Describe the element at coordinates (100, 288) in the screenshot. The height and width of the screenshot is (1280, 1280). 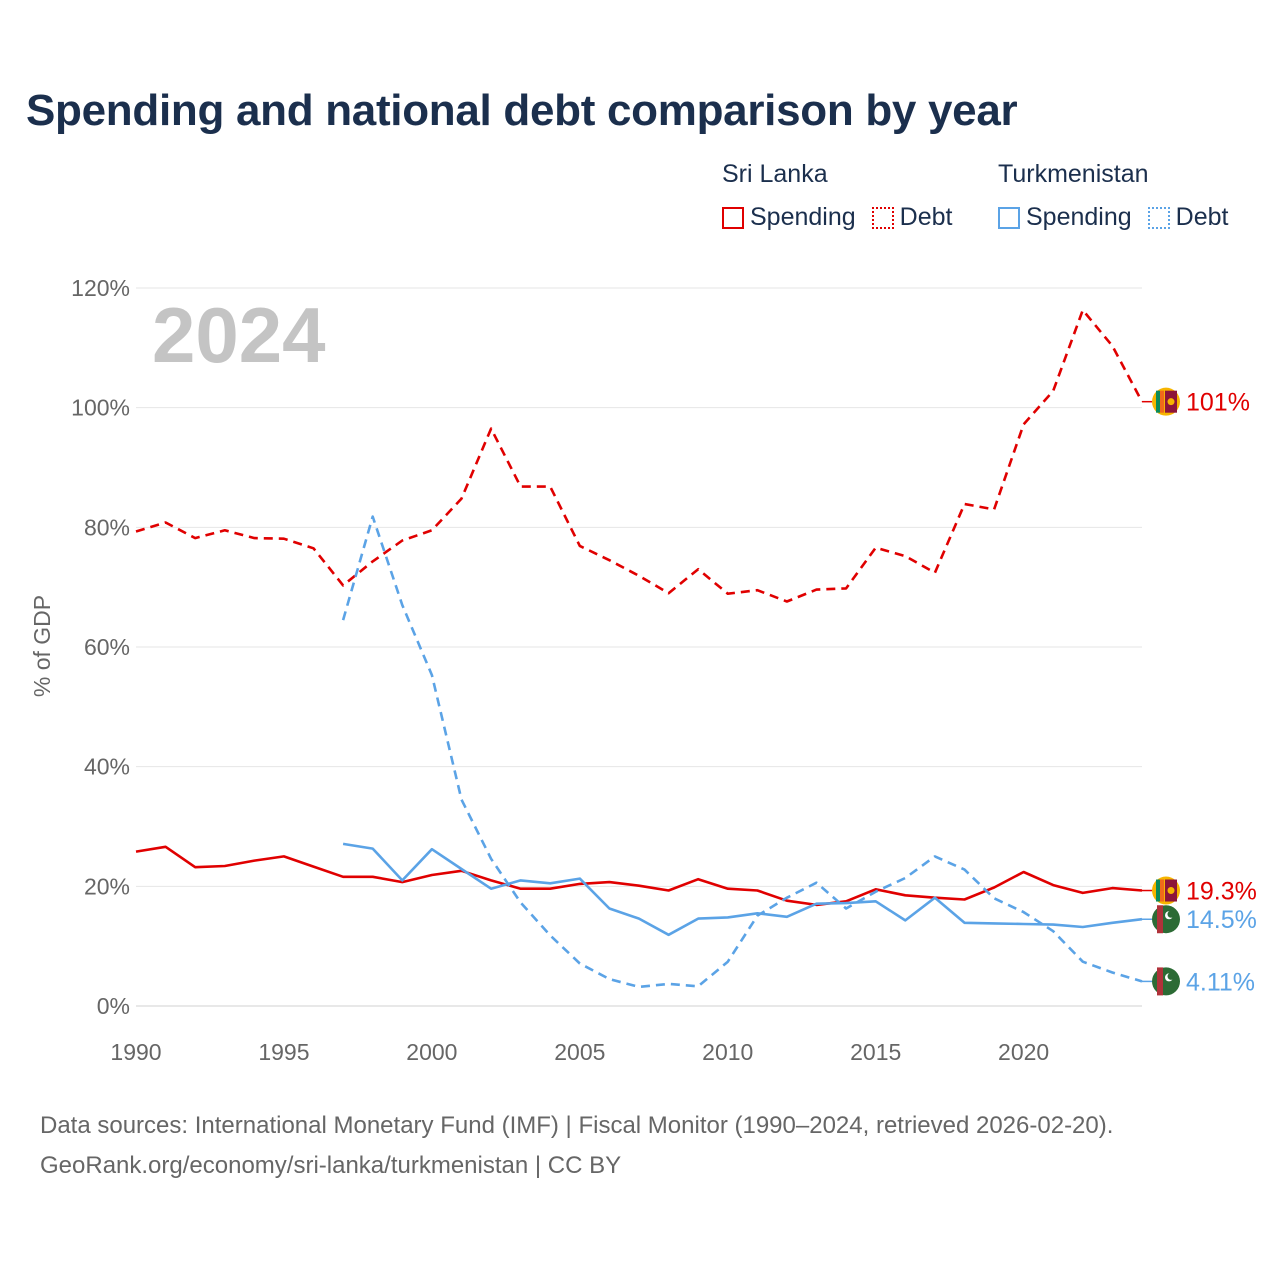
I see `y-tick-label: 120%` at that location.